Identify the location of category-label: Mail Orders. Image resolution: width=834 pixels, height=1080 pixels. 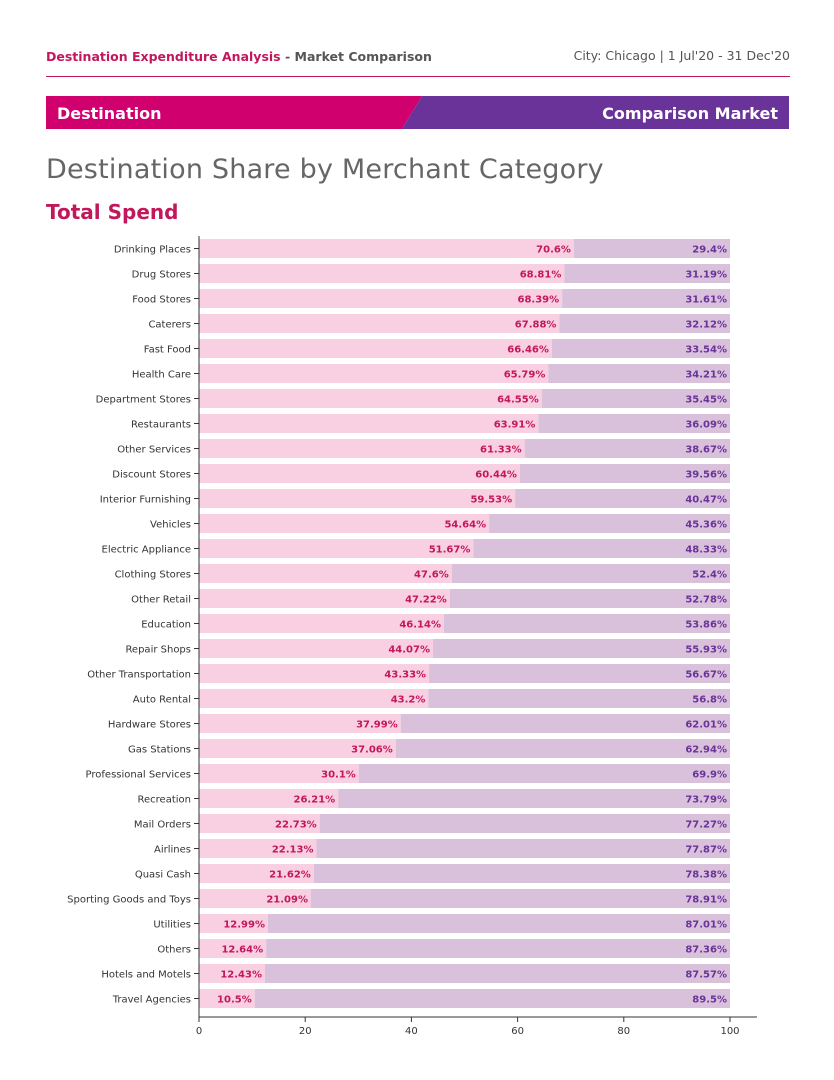
(162, 825).